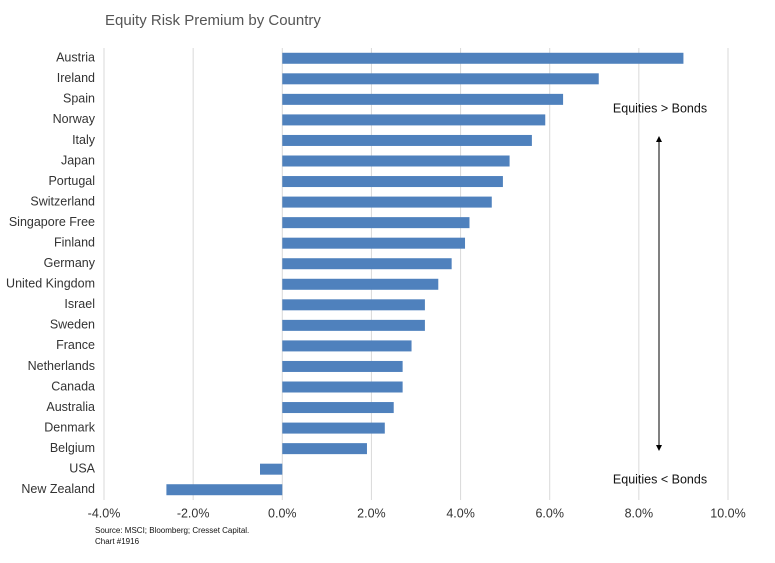  Describe the element at coordinates (75, 58) in the screenshot. I see `y-tick-label: Austria` at that location.